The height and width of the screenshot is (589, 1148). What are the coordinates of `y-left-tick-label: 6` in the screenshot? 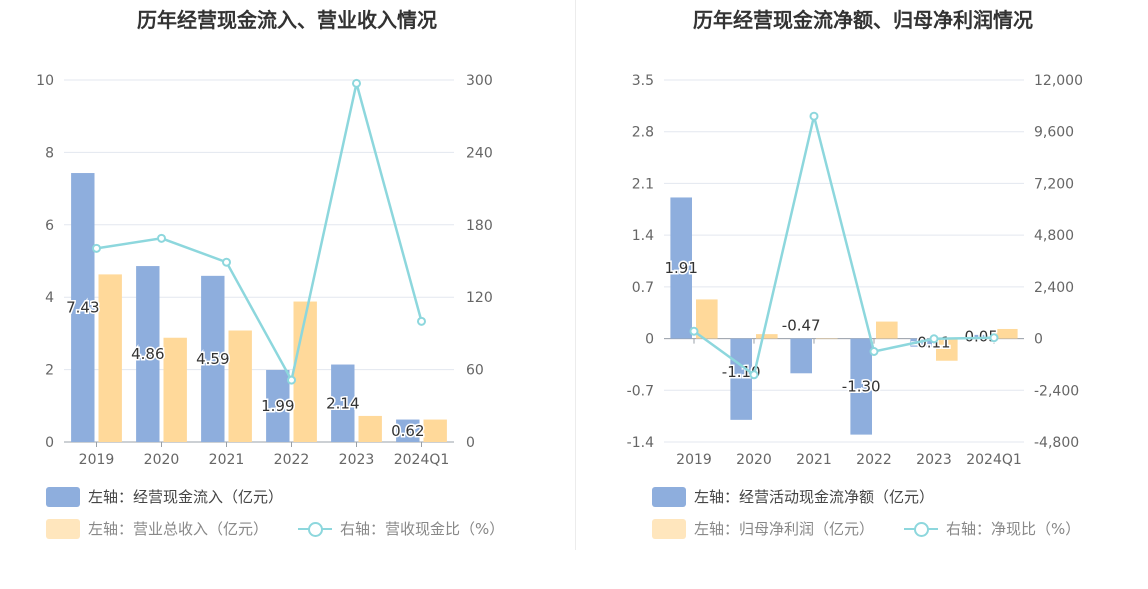 It's located at (49, 226).